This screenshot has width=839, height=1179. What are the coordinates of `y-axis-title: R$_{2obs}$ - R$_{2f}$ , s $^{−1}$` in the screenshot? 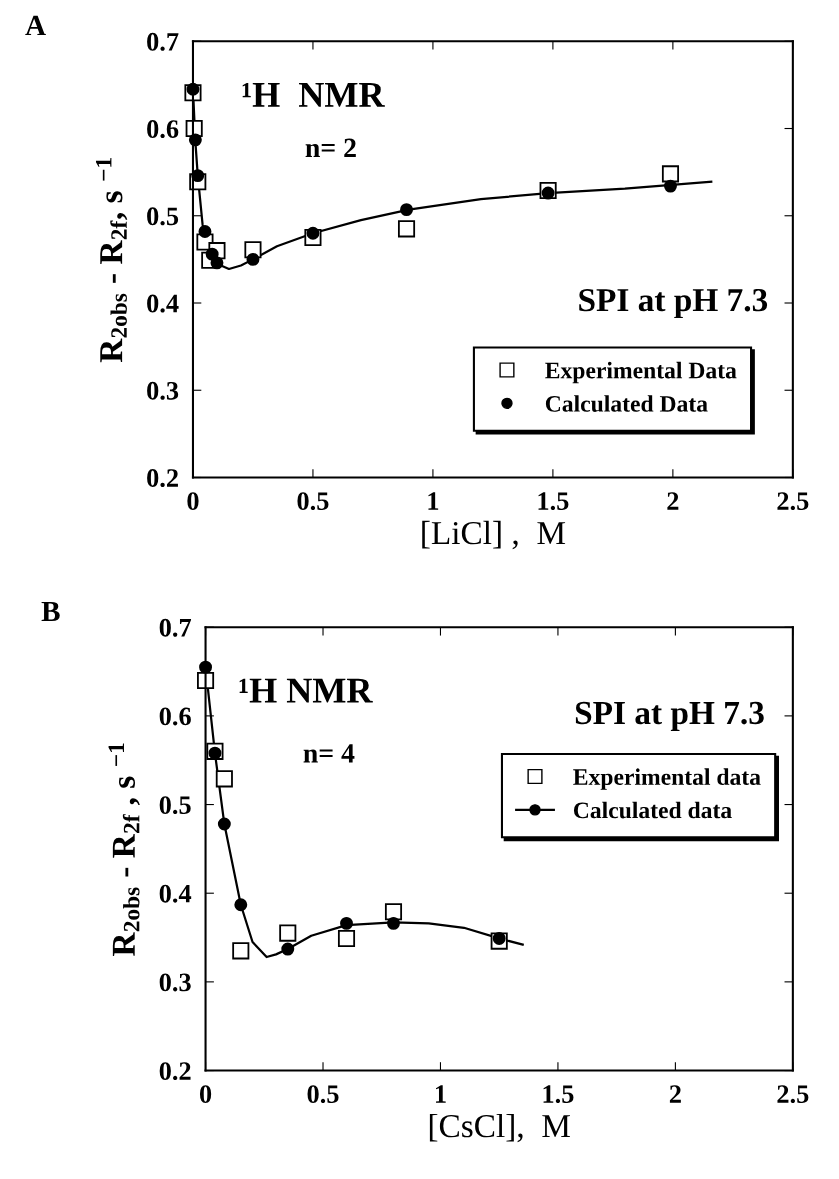 It's located at (124, 849).